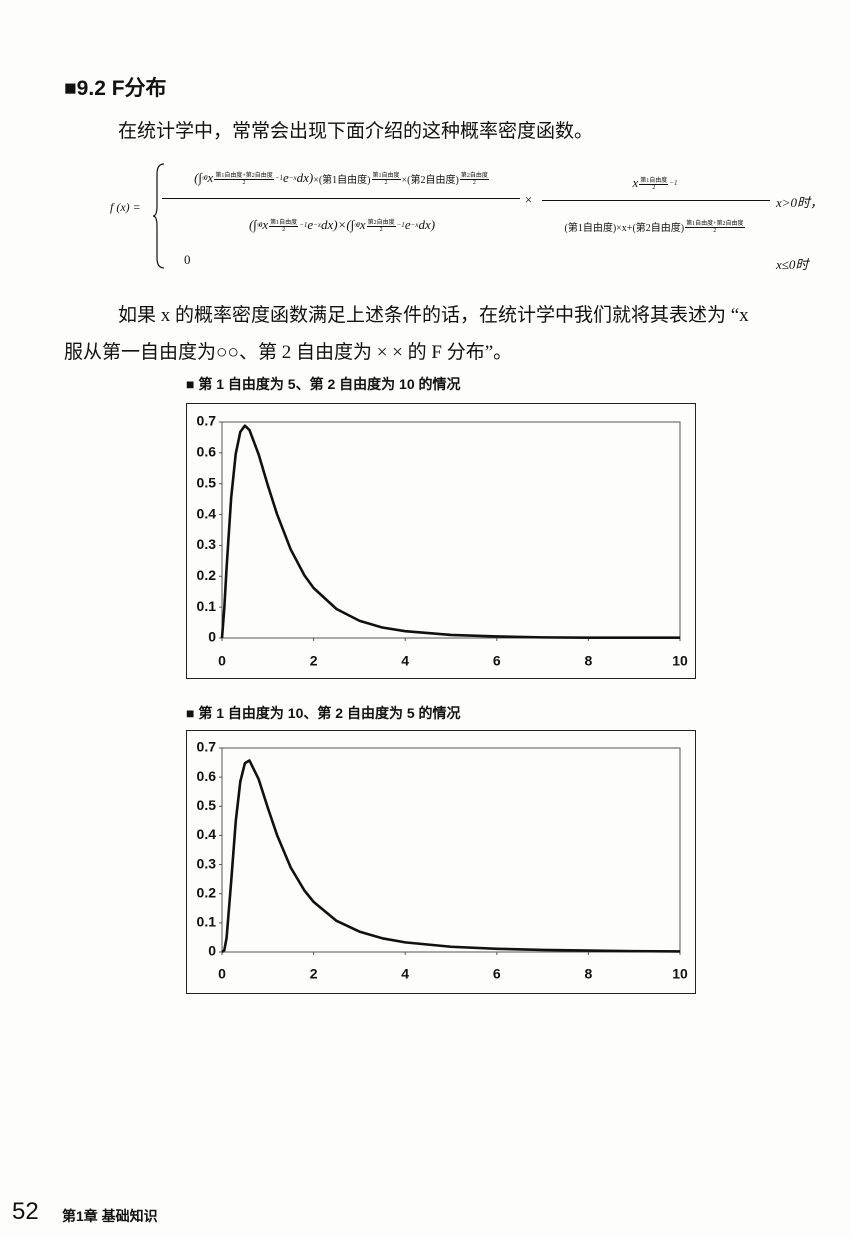 Image resolution: width=850 pixels, height=1238 pixels. I want to click on text: 服从第一自由度为○○、第 2 自由度为 × × 的 F 分布”。, so click(288, 352).